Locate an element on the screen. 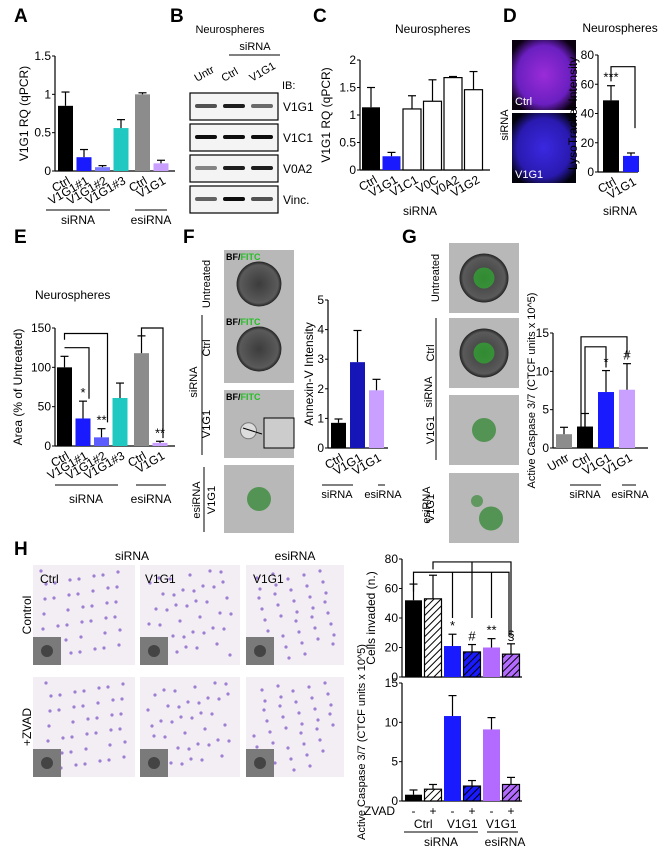 This screenshot has width=670, height=867. zvad-label: ZVAD is located at coordinates (379, 811).